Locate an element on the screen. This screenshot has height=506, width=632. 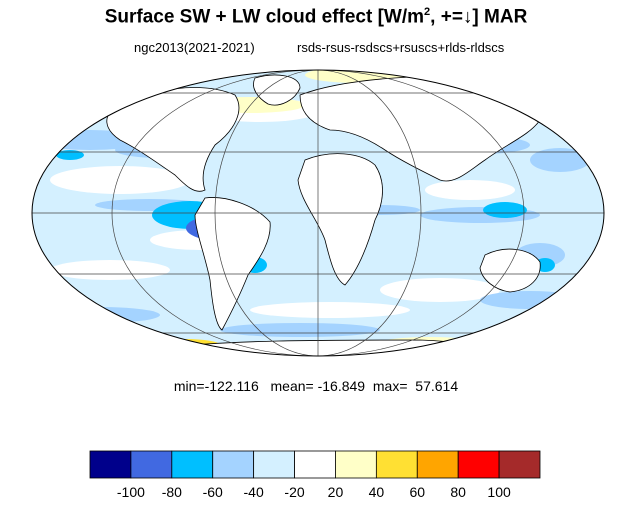
australia is located at coordinates (510, 270).